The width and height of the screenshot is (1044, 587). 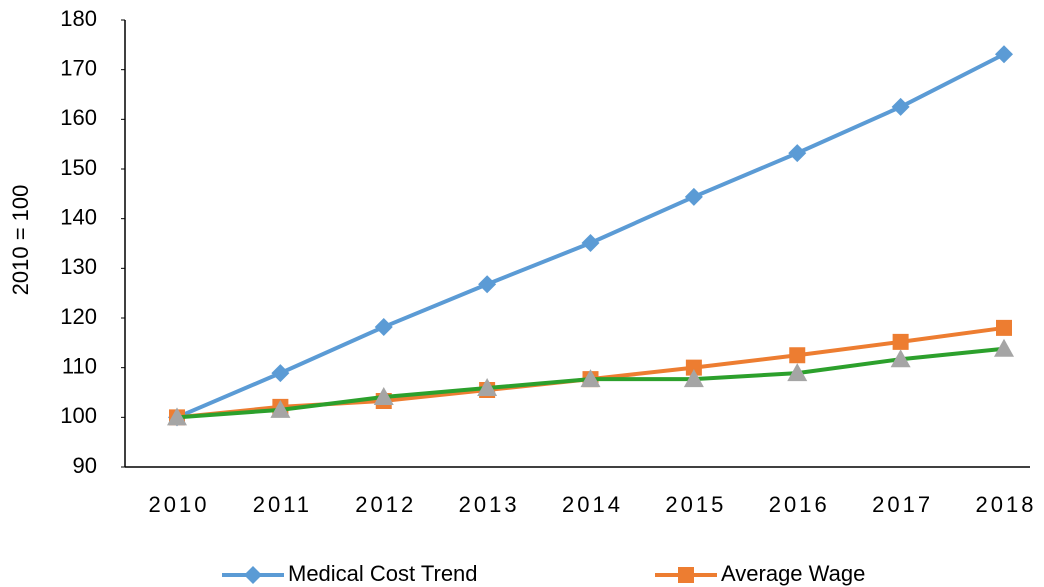 I want to click on x-tick-label: 2012, so click(x=385, y=504).